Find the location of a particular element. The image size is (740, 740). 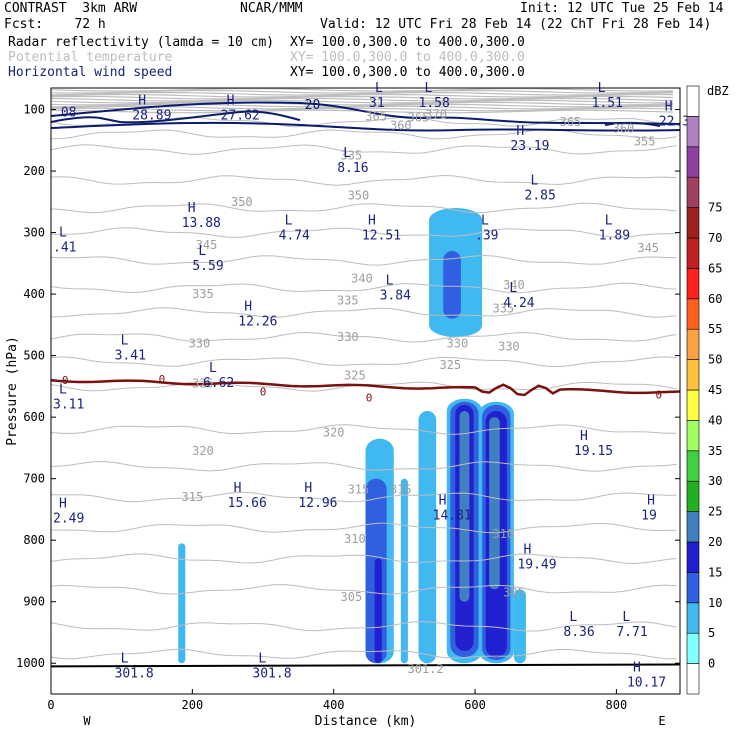

init-time: Init: 12 UTC Tue 25 Feb 14 is located at coordinates (622, 8).